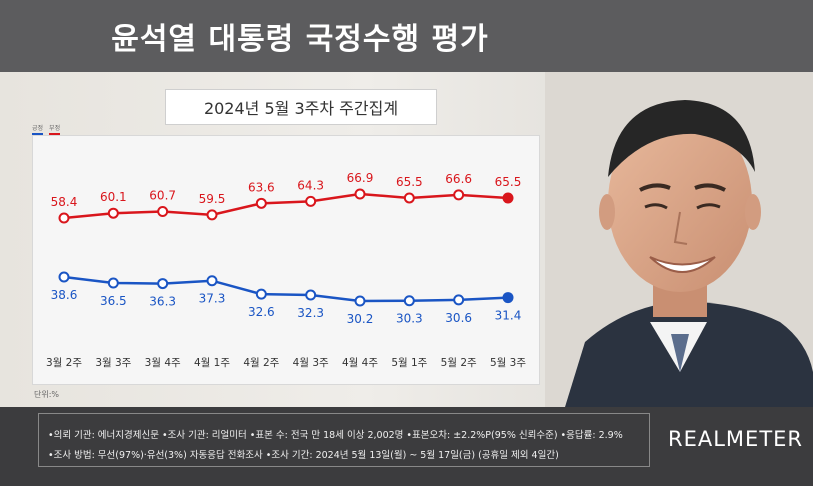 Image resolution: width=813 pixels, height=486 pixels. What do you see at coordinates (113, 197) in the screenshot?
I see `data-label-negative: 60.1` at bounding box center [113, 197].